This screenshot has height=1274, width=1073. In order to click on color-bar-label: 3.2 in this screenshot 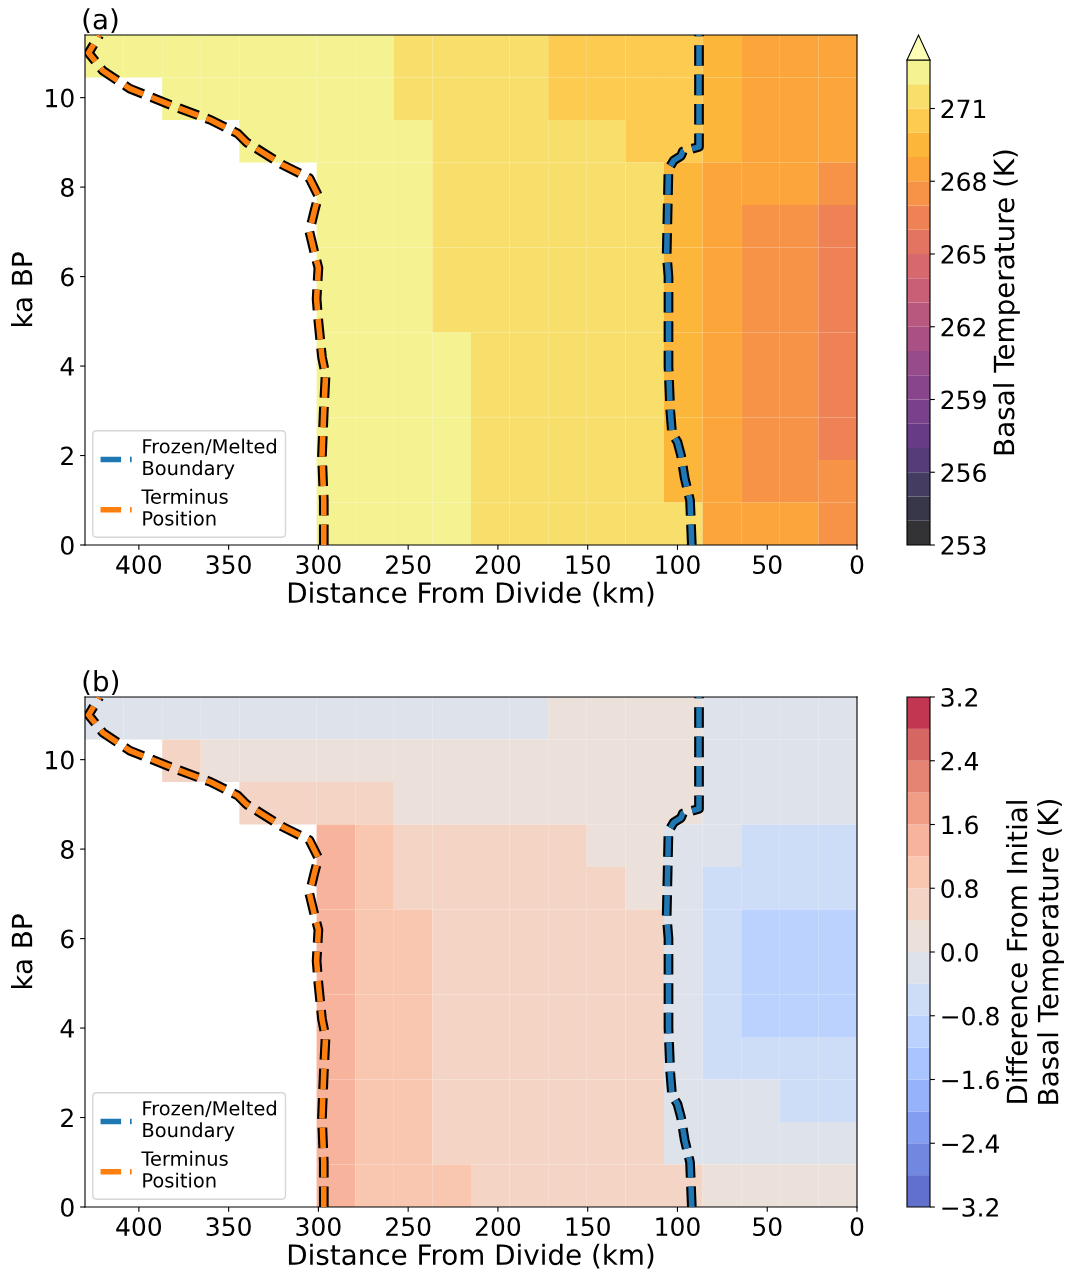, I will do `click(959, 697)`.